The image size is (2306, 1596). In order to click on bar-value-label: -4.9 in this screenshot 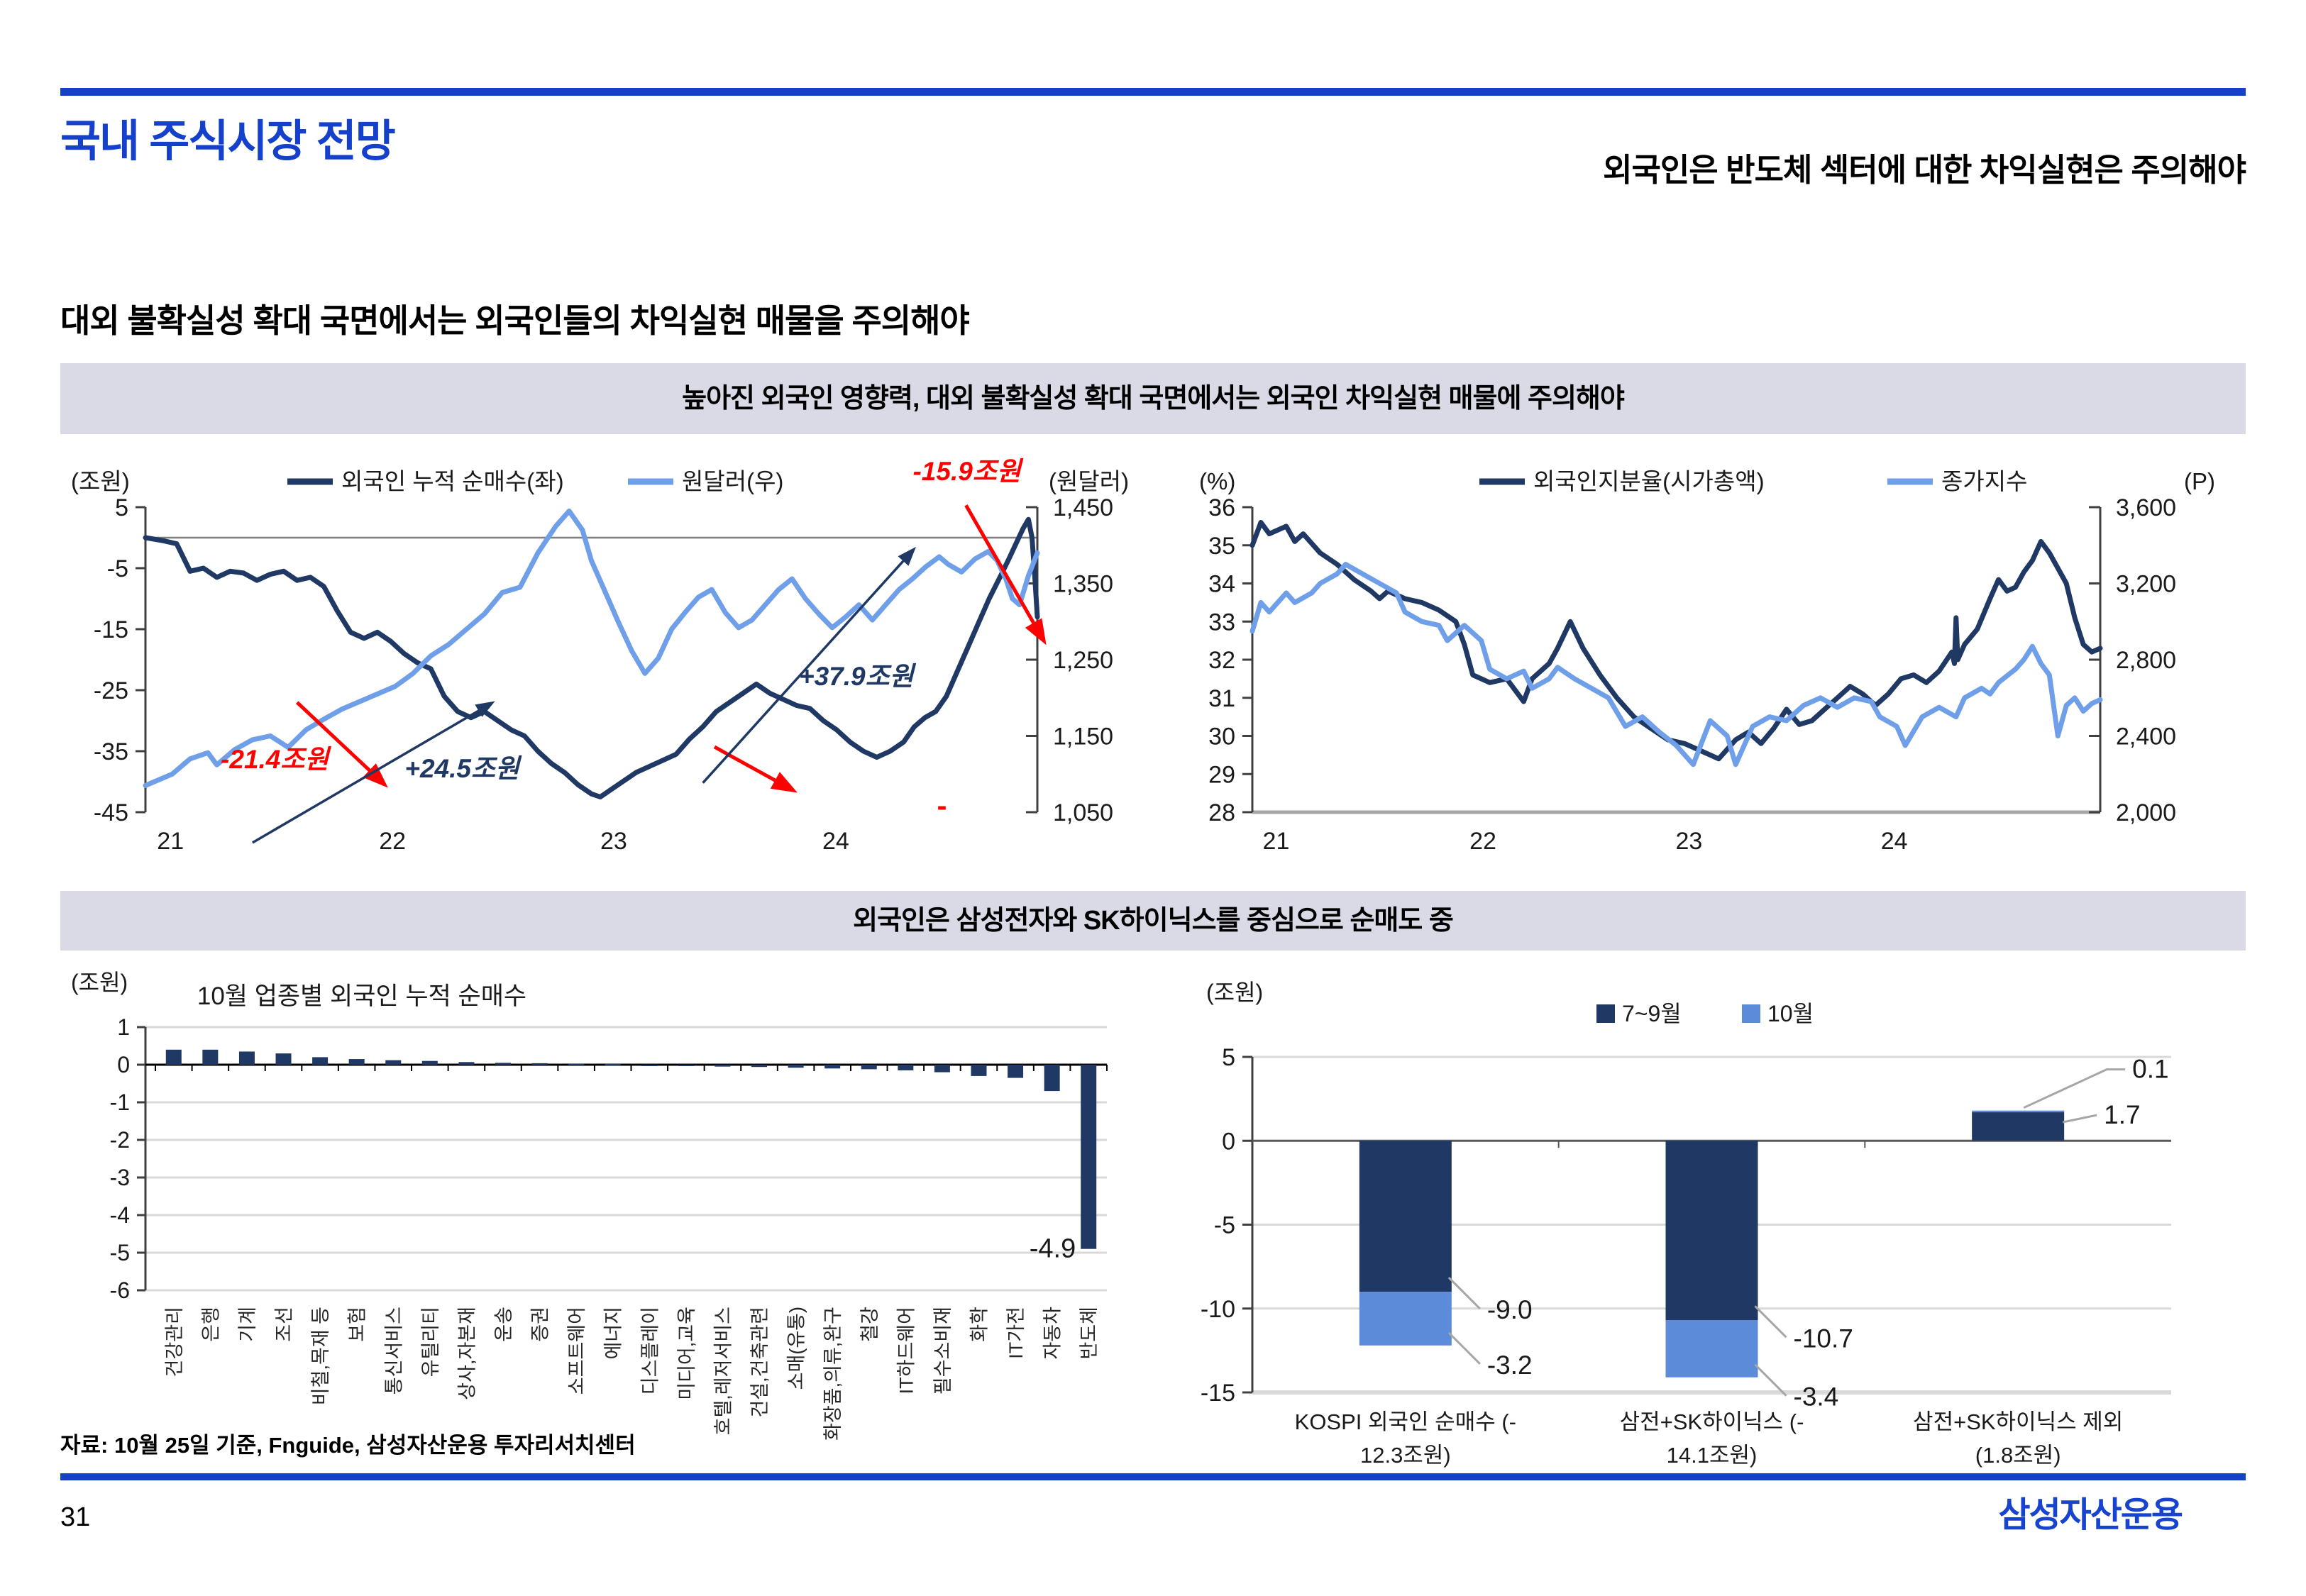, I will do `click(1053, 1249)`.